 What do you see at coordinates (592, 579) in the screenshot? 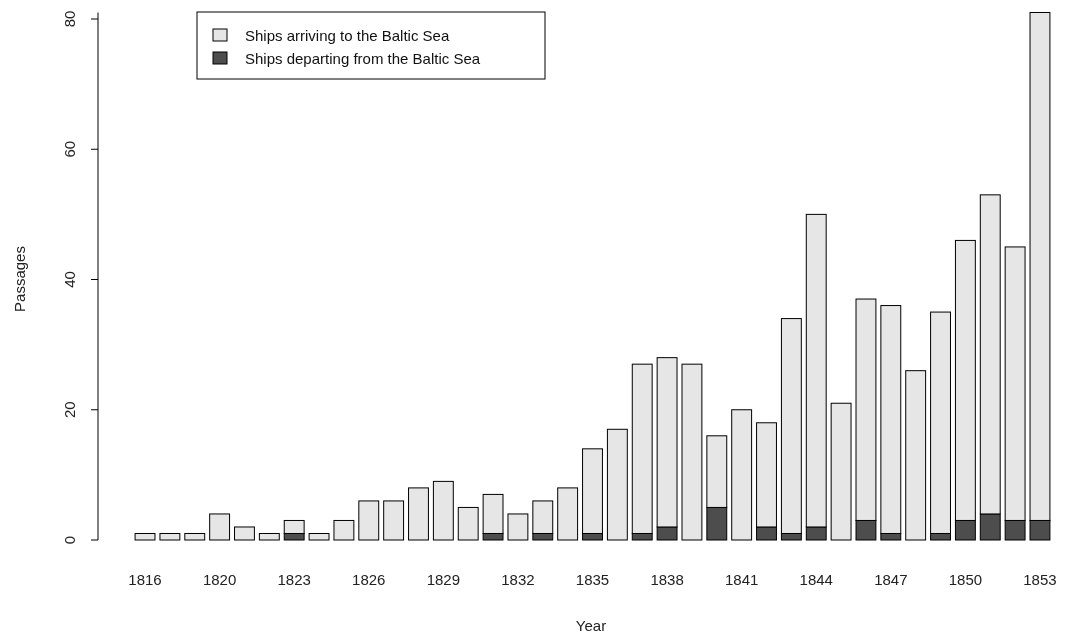
I see `x-tick-label: 1835` at bounding box center [592, 579].